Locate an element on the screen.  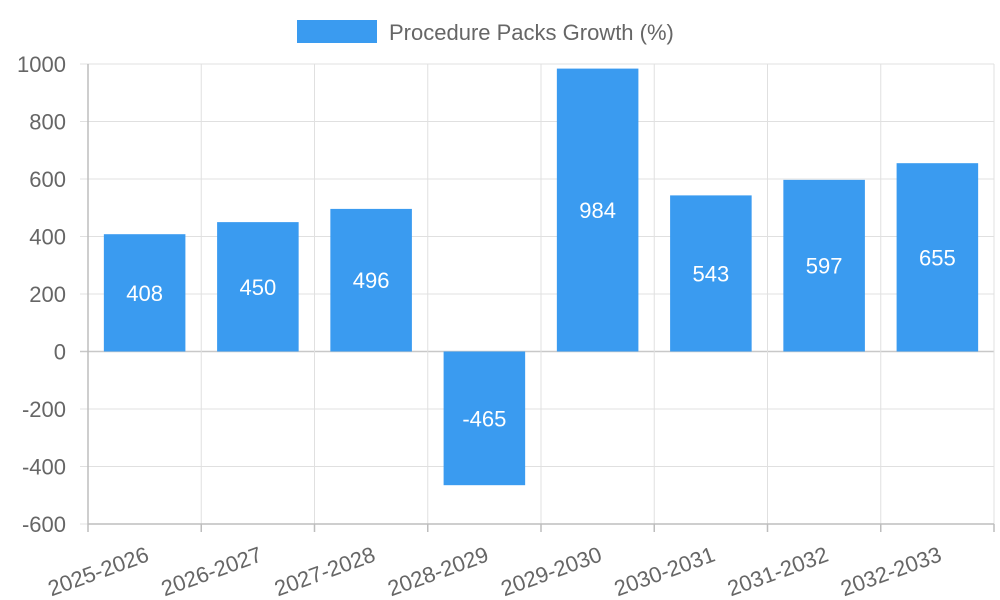
data-label: 408 is located at coordinates (144, 293).